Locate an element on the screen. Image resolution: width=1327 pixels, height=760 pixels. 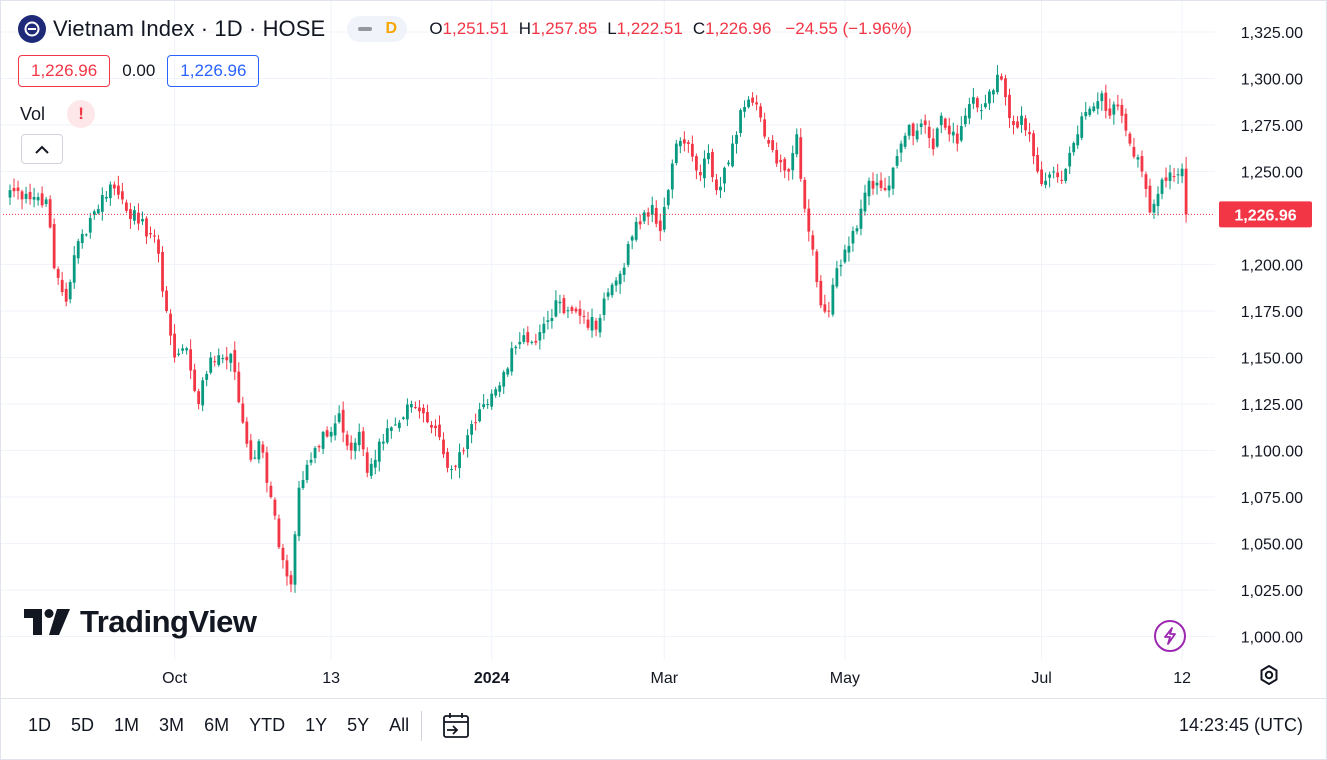
range-button-1y: 1Y is located at coordinates (316, 725).